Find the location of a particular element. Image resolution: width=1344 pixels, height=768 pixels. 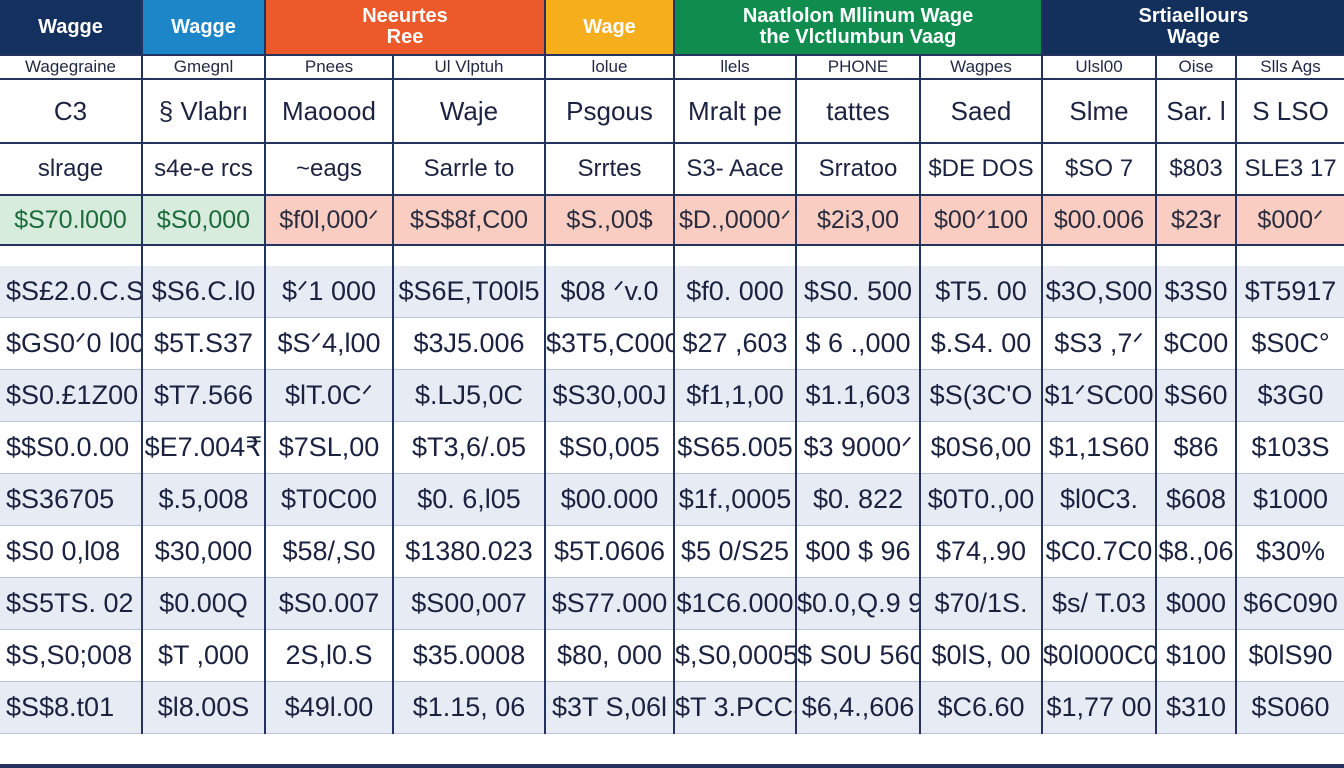

table-cell: $6C090 is located at coordinates (1290, 603).